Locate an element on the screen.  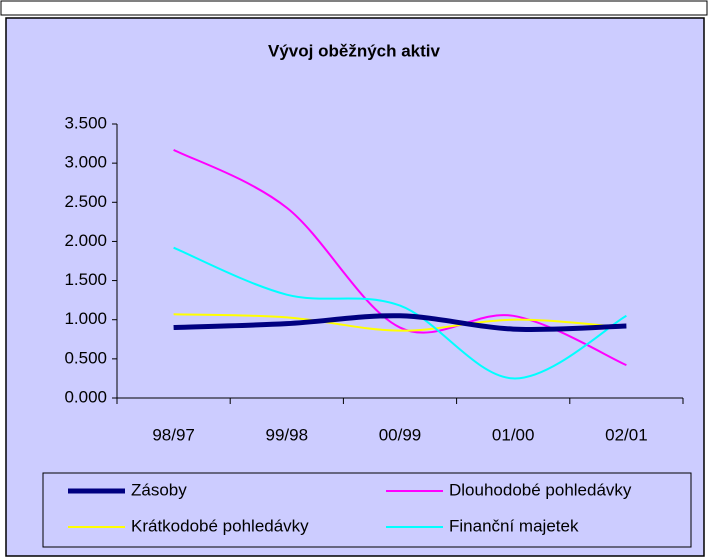
x-tick-label: 01/00 is located at coordinates (513, 434).